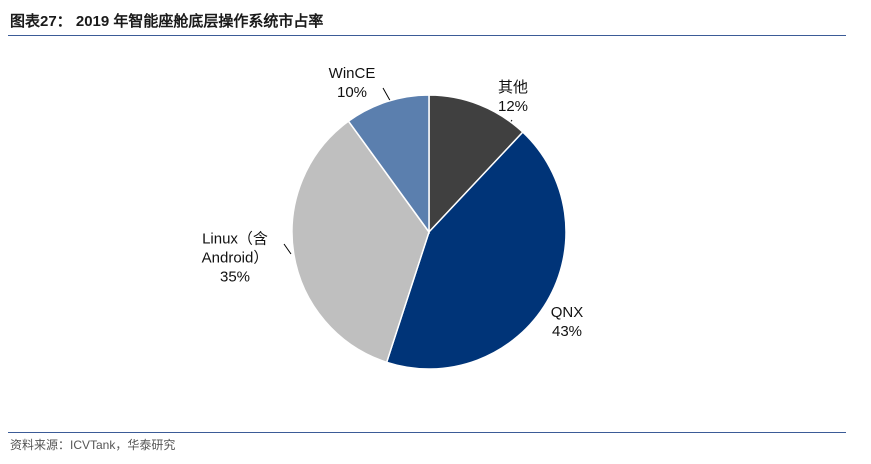 The height and width of the screenshot is (464, 871). I want to click on category-label: 其他, so click(512, 87).